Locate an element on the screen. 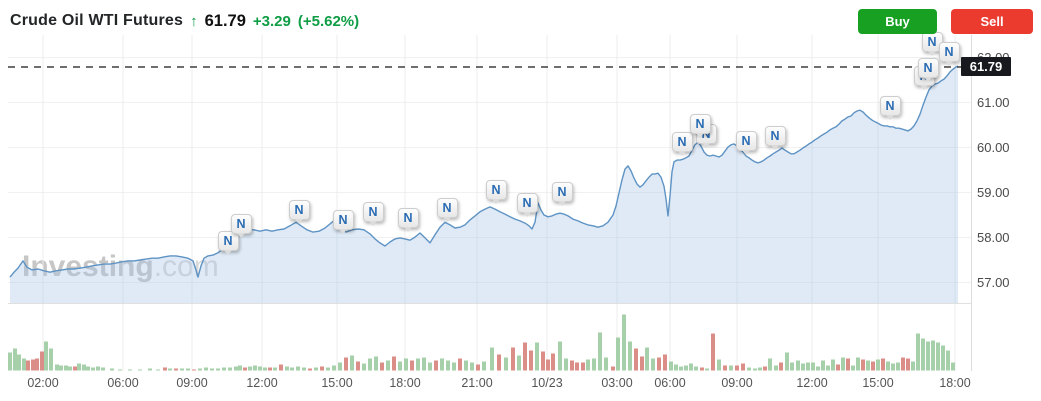  x-axis-label: 02:00 is located at coordinates (42, 383).